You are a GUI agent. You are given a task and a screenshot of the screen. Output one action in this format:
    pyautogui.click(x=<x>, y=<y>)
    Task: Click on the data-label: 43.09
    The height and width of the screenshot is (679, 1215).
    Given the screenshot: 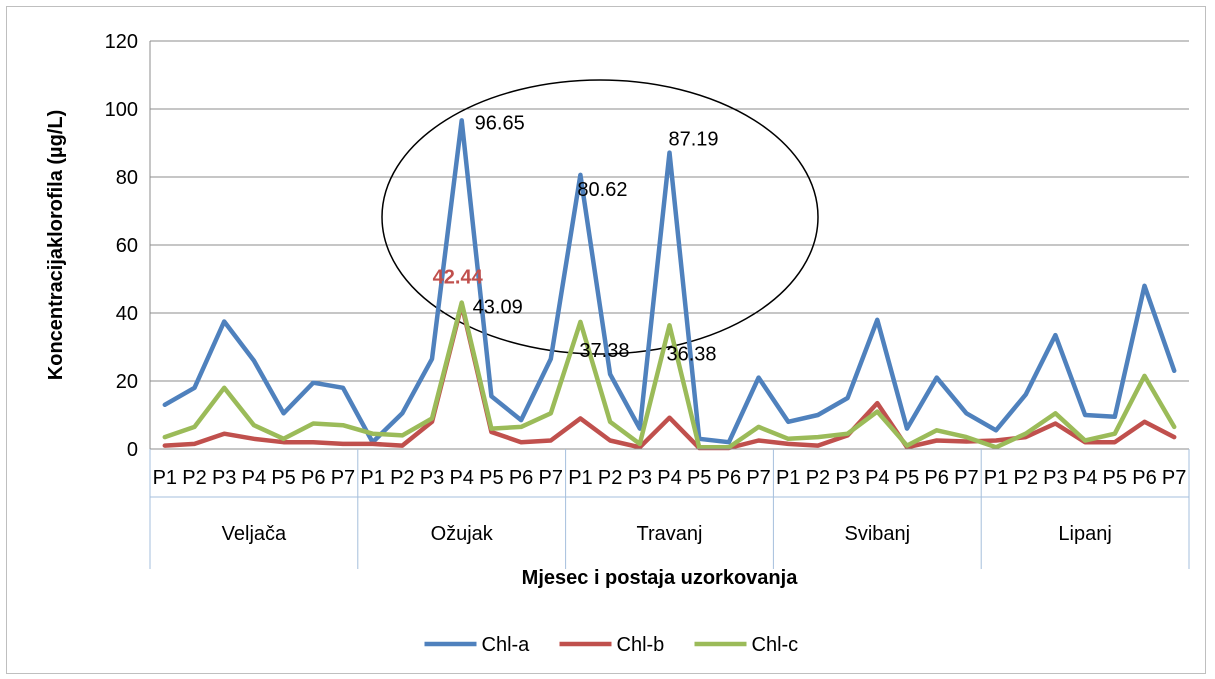 What is the action you would take?
    pyautogui.click(x=498, y=307)
    